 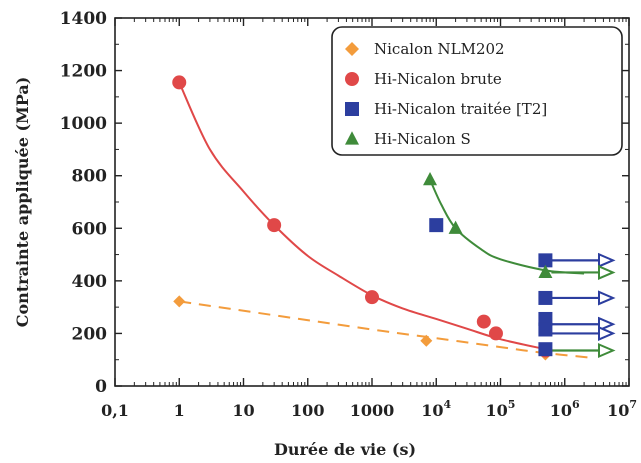 What do you see at coordinates (101, 387) in the screenshot?
I see `y-tick-label: 0` at bounding box center [101, 387].